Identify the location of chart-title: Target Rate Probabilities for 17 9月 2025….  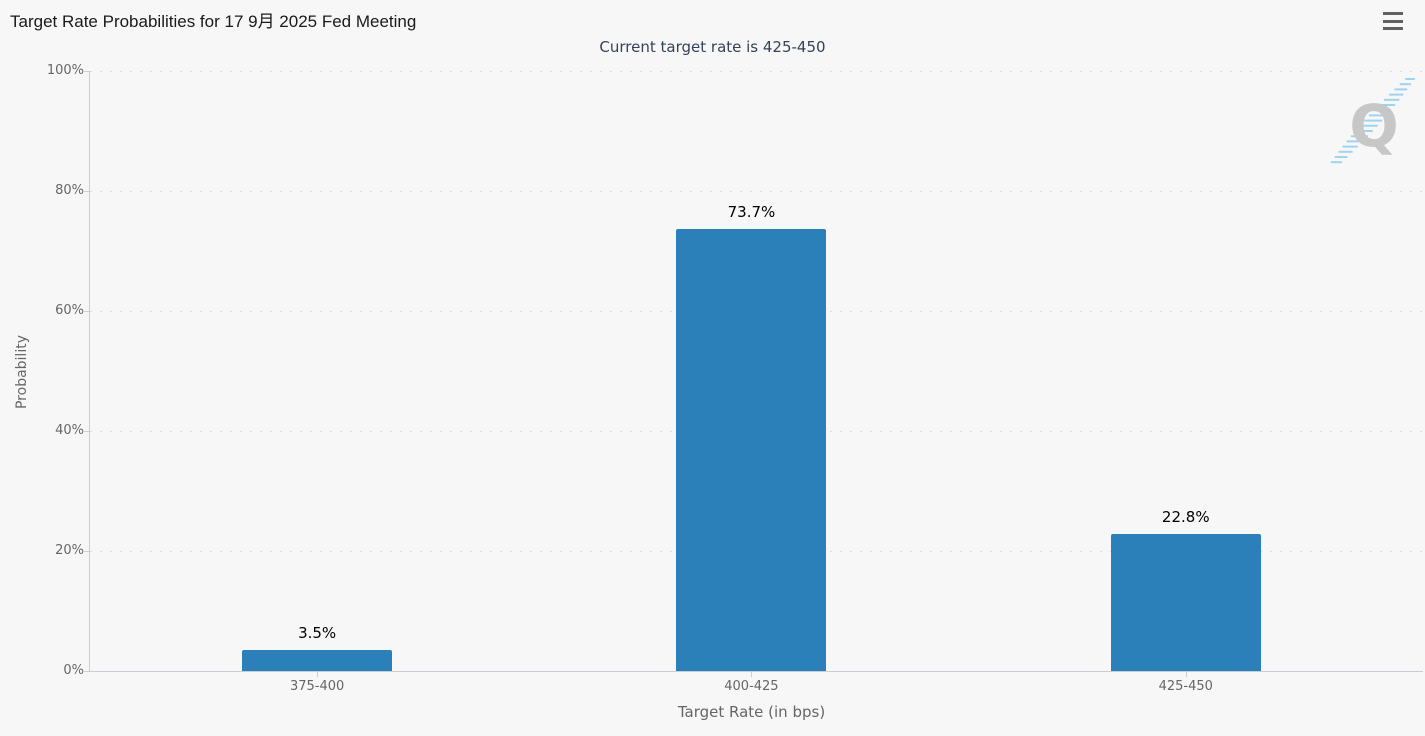
(213, 21).